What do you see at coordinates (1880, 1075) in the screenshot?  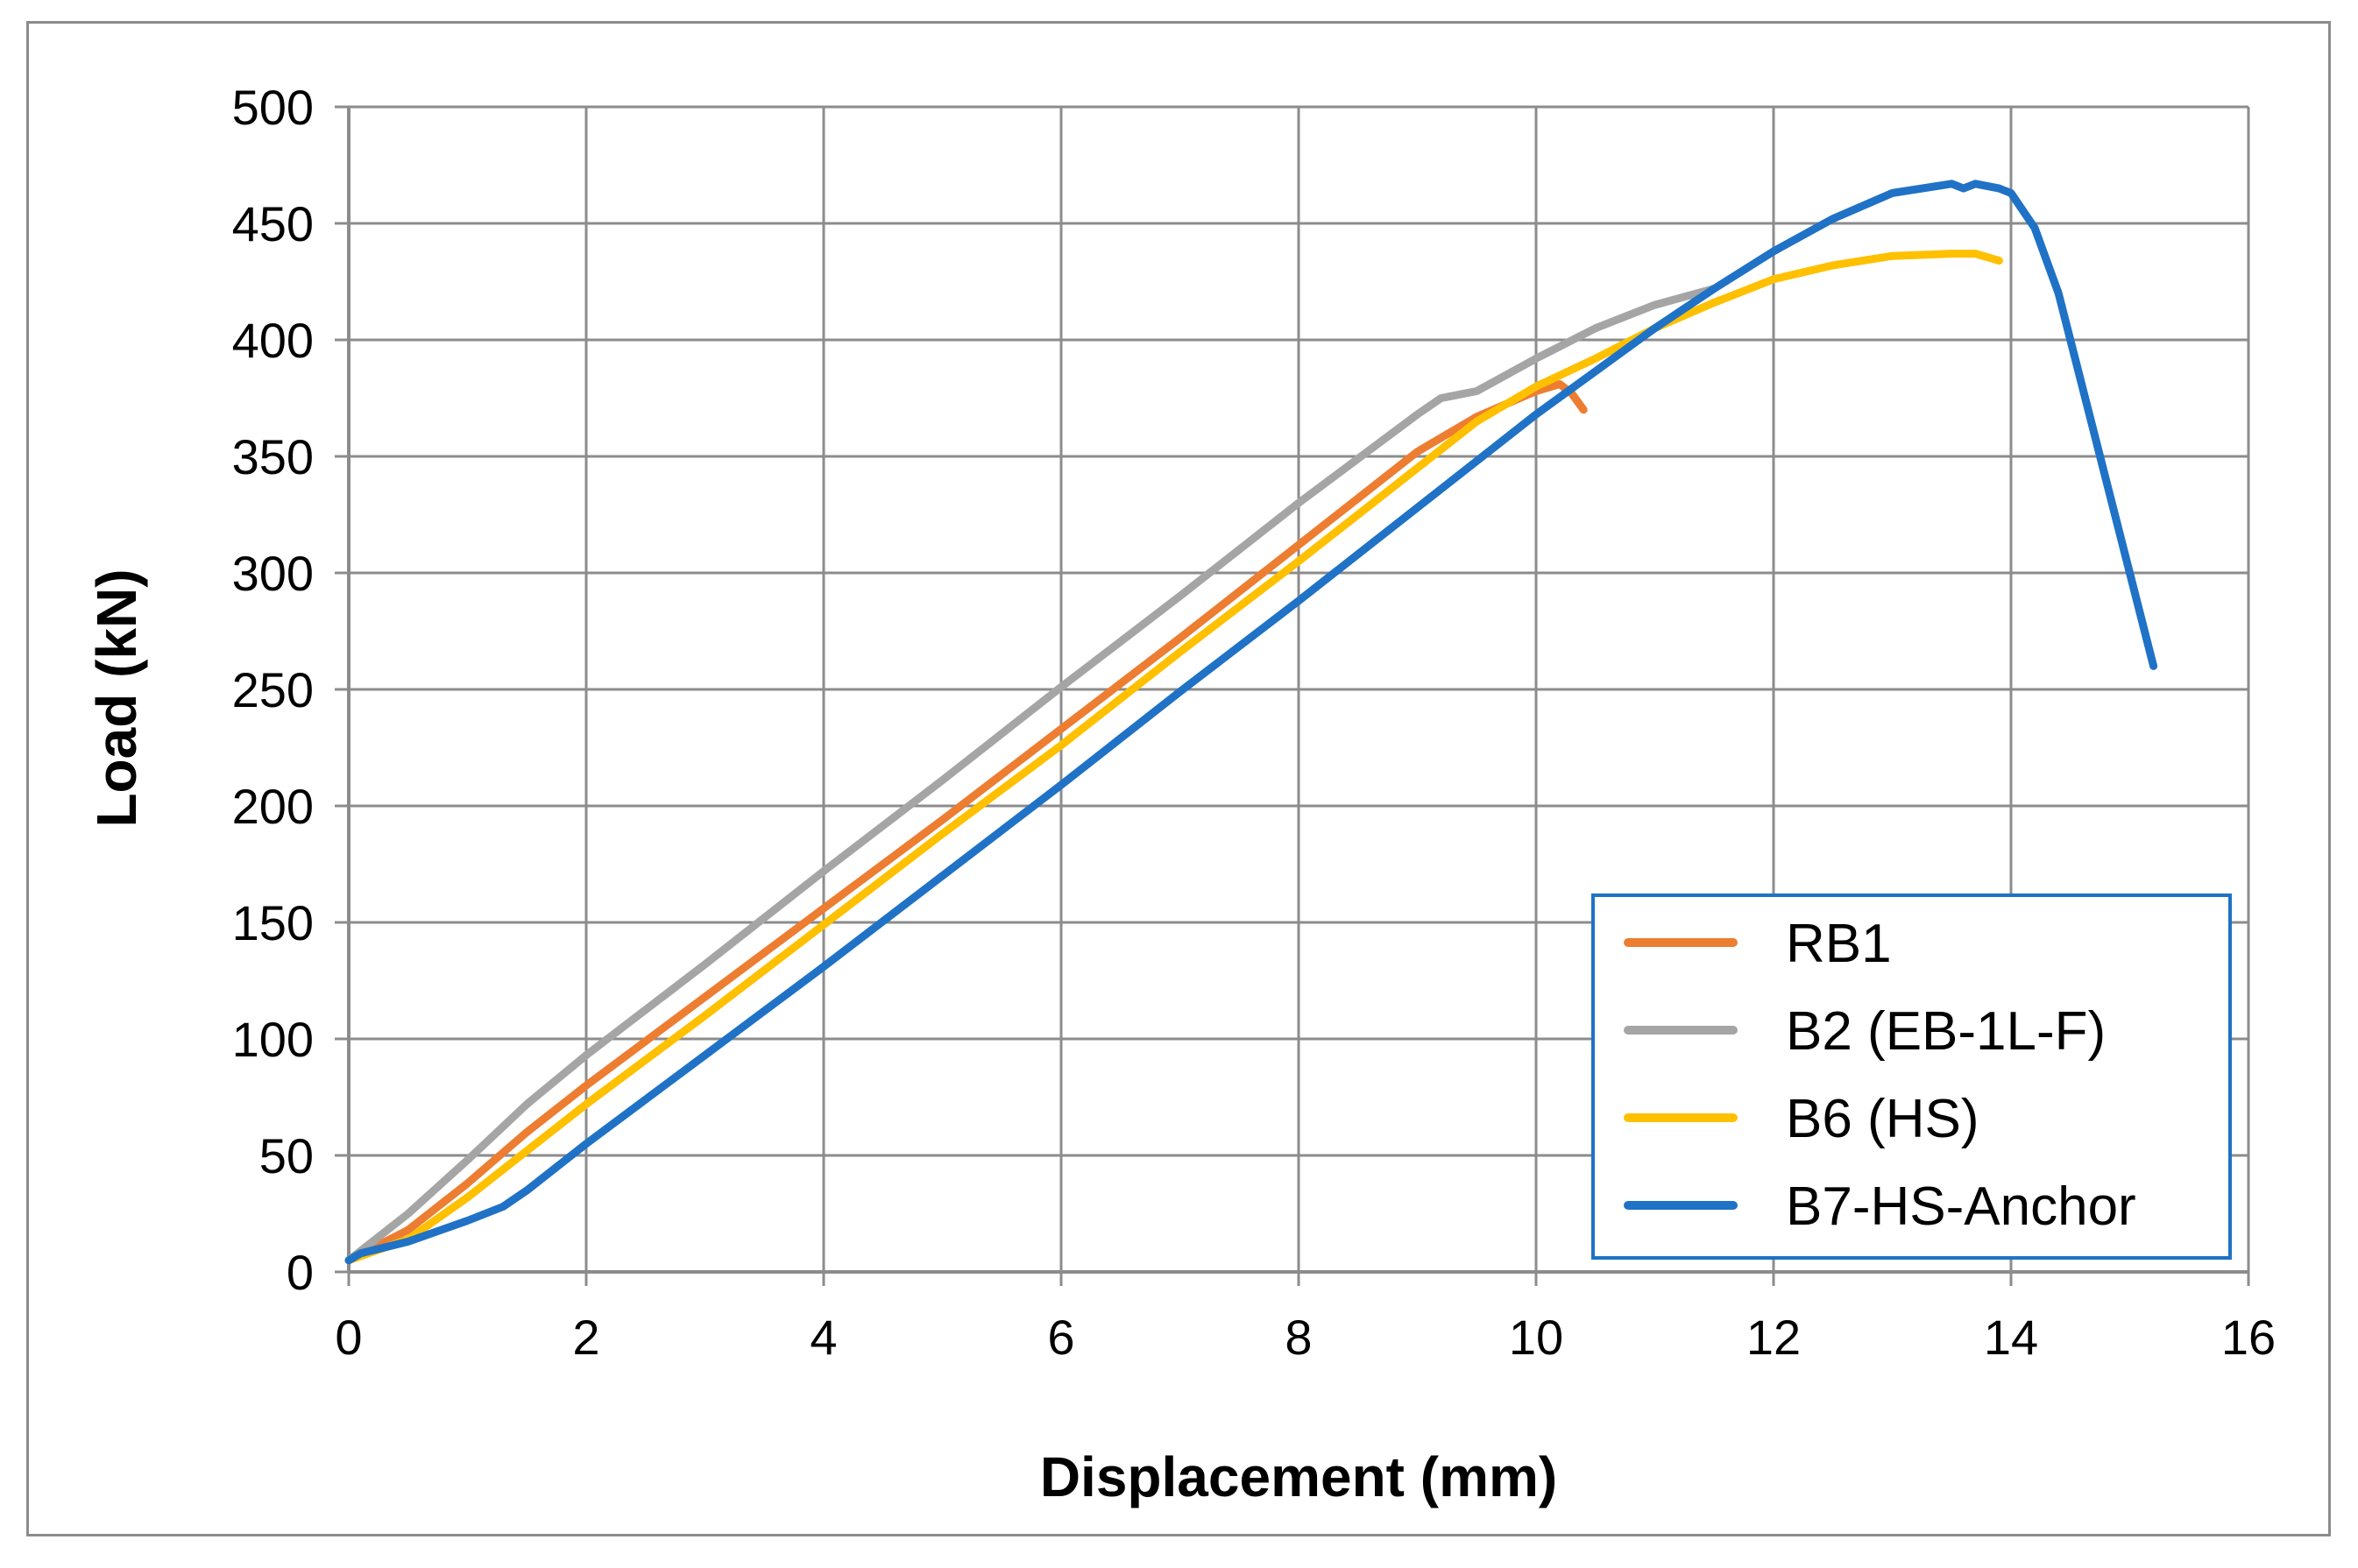 I see `legend-items: RB1 B2 (EB-1L-F) B6 (HS) B7-HS-Anchor` at bounding box center [1880, 1075].